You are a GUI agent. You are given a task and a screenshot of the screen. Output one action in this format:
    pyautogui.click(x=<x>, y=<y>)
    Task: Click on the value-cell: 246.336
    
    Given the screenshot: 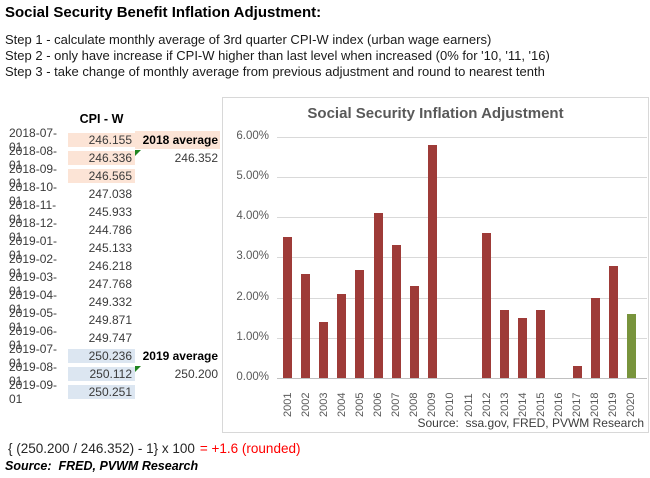 What is the action you would take?
    pyautogui.click(x=101, y=158)
    